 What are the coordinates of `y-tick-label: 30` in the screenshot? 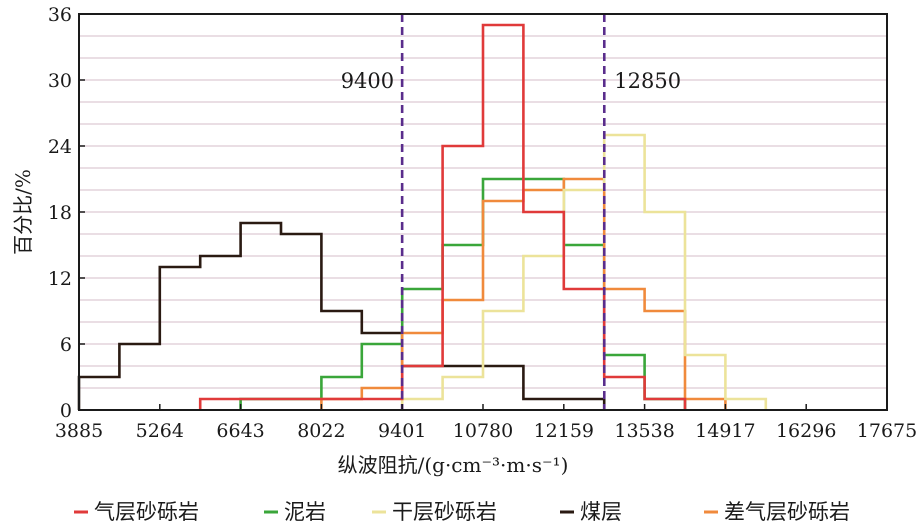 It's located at (60, 81).